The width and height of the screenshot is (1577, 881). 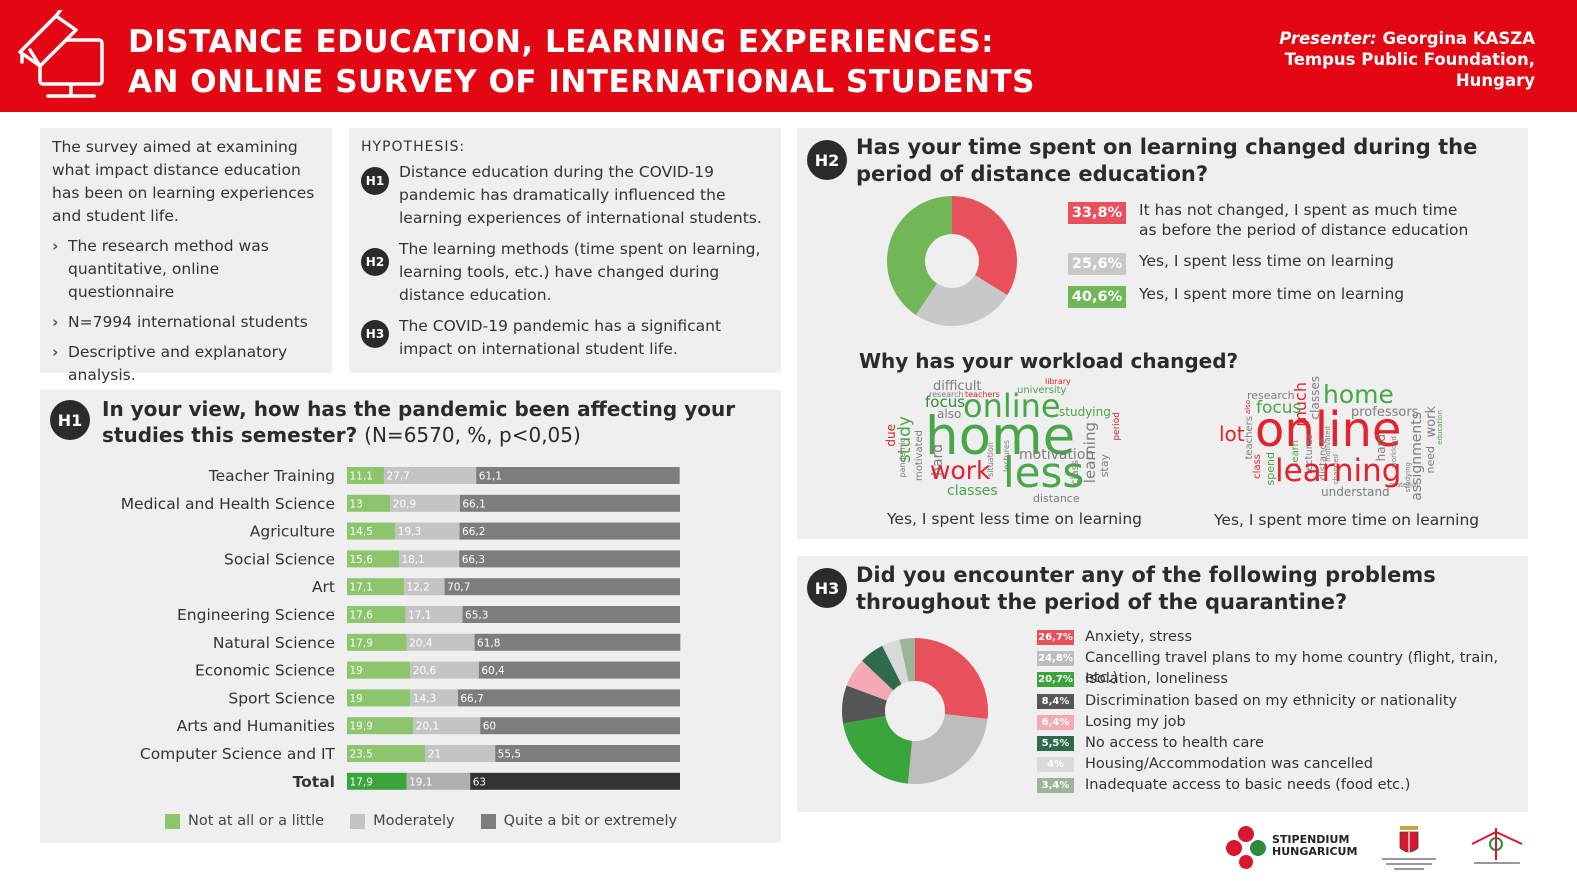 I want to click on bar-value-label: 15,6, so click(x=362, y=560).